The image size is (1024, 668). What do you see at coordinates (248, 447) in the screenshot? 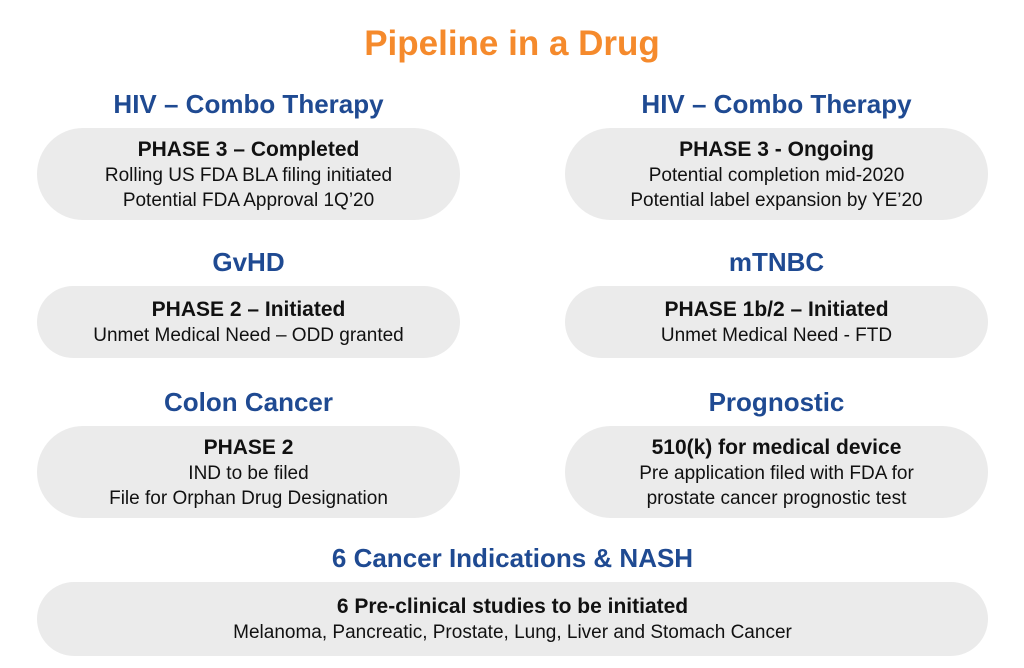
I see `phase-title: PHASE 2` at bounding box center [248, 447].